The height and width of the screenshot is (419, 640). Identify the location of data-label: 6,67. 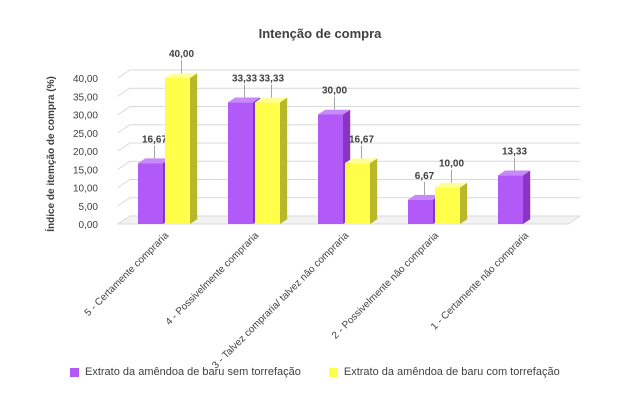
(425, 176).